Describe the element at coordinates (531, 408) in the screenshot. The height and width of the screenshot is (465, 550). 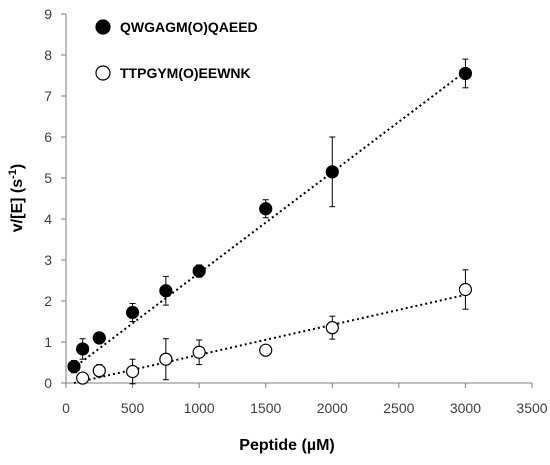
I see `x-tick-label: 3500` at that location.